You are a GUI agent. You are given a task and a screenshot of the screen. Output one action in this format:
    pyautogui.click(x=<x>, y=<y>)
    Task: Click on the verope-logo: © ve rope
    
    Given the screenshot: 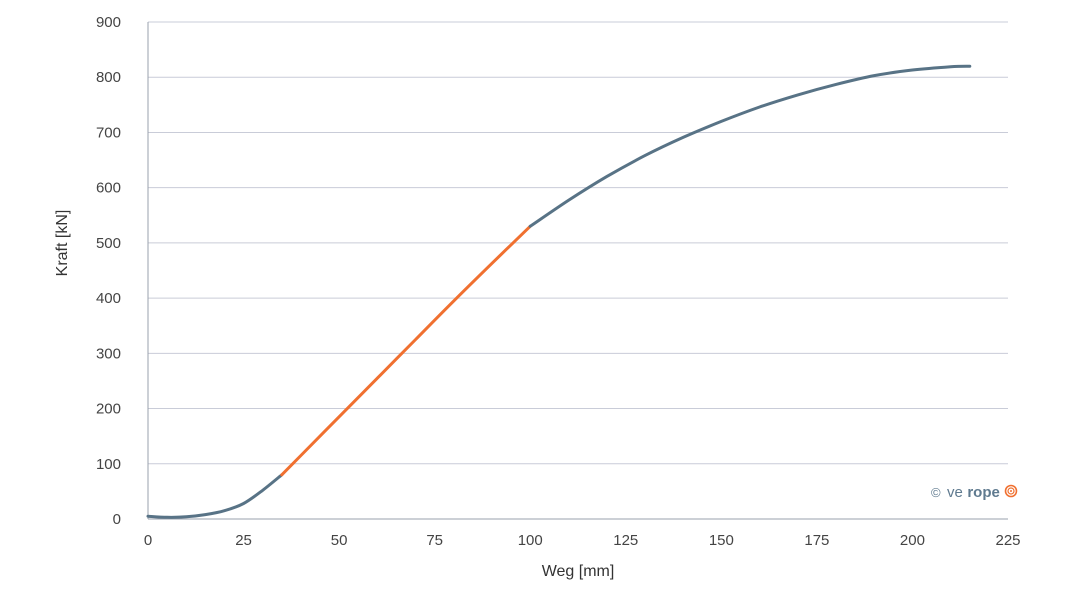 What is the action you would take?
    pyautogui.click(x=974, y=492)
    